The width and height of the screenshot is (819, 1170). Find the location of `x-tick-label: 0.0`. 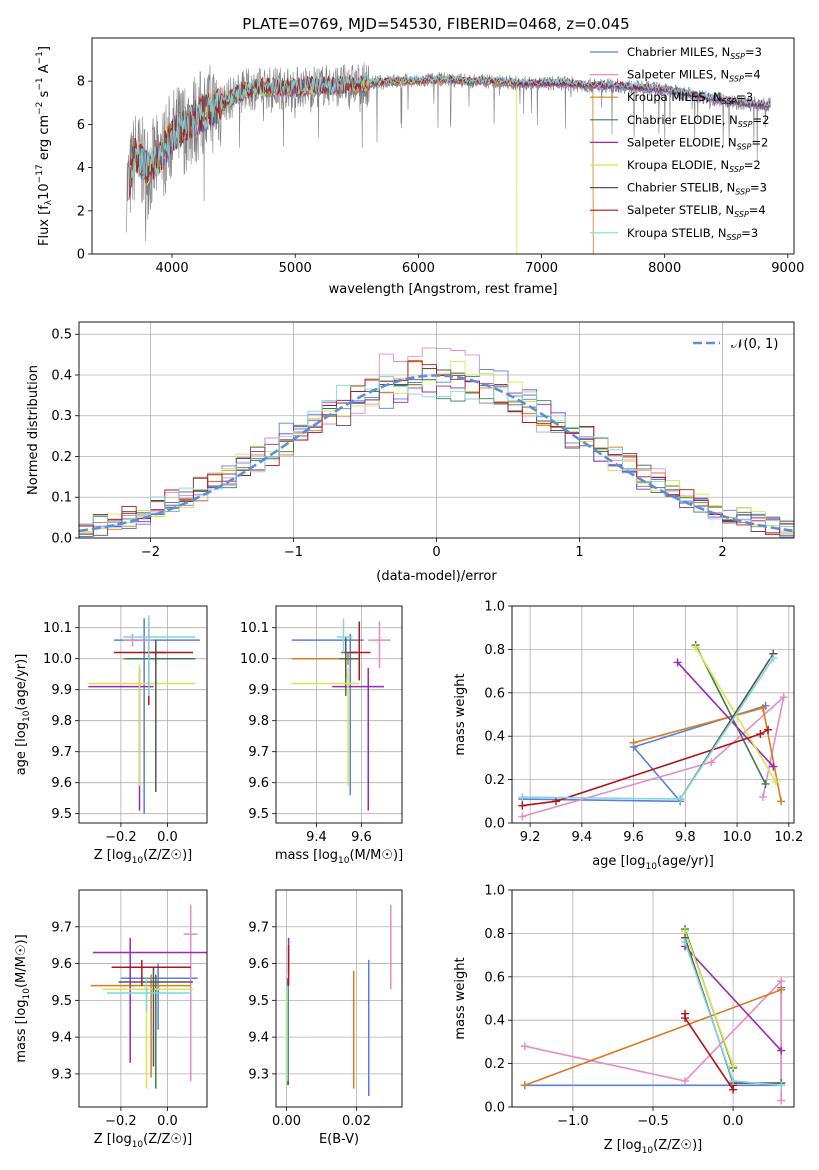

x-tick-label: 0.0 is located at coordinates (167, 1121).